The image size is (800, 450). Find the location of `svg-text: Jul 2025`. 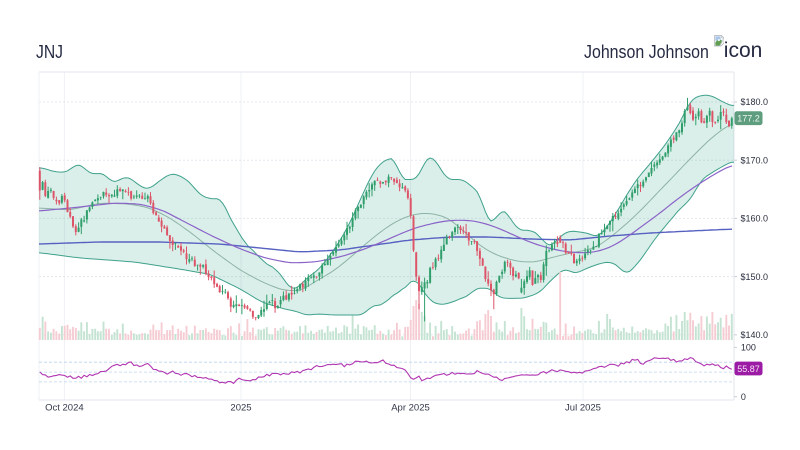

svg-text: Jul 2025 is located at coordinates (583, 408).